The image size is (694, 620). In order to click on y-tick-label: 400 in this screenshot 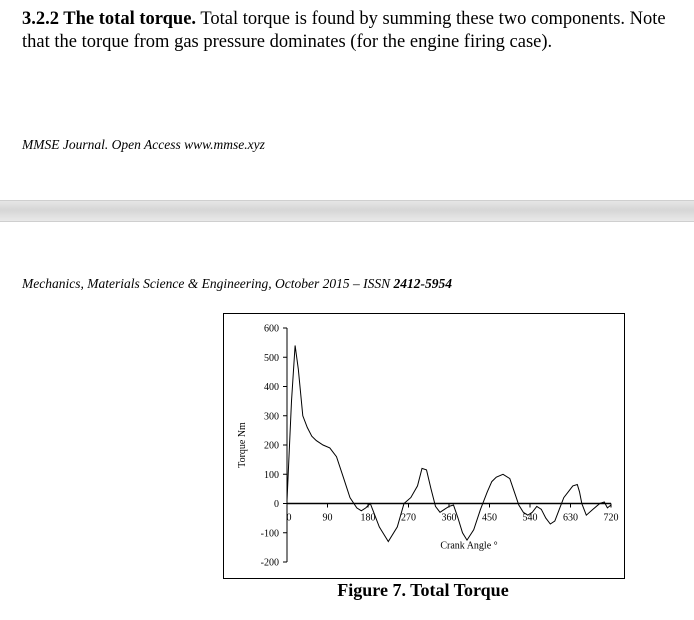, I will do `click(271, 387)`.